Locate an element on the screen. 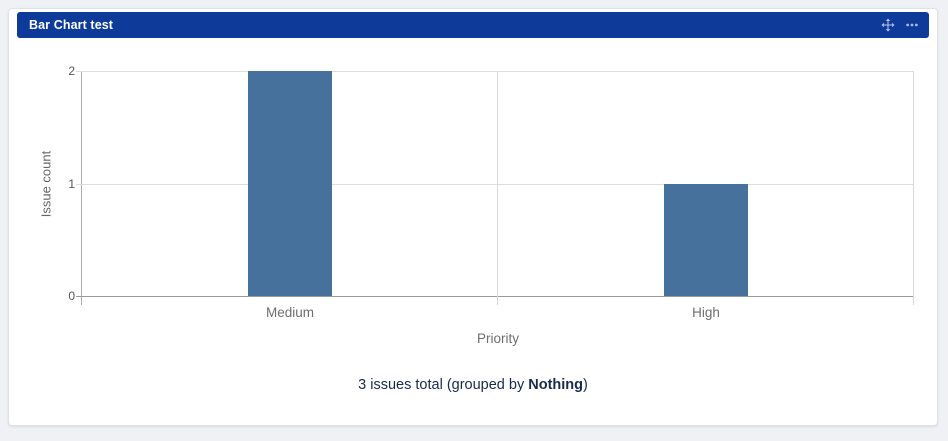 The width and height of the screenshot is (948, 441). issues-total-text: 3 issues total (grouped by Nothing) is located at coordinates (473, 385).